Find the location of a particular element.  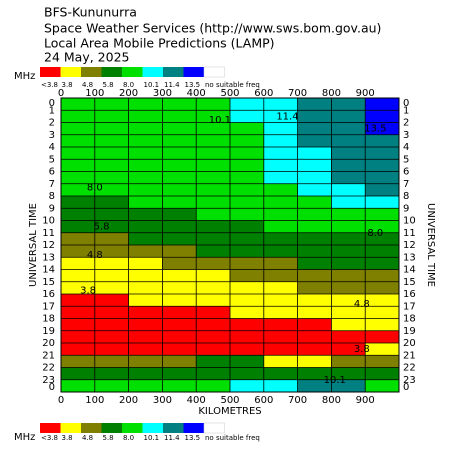

y-tick-label: 11 is located at coordinates (48, 233).